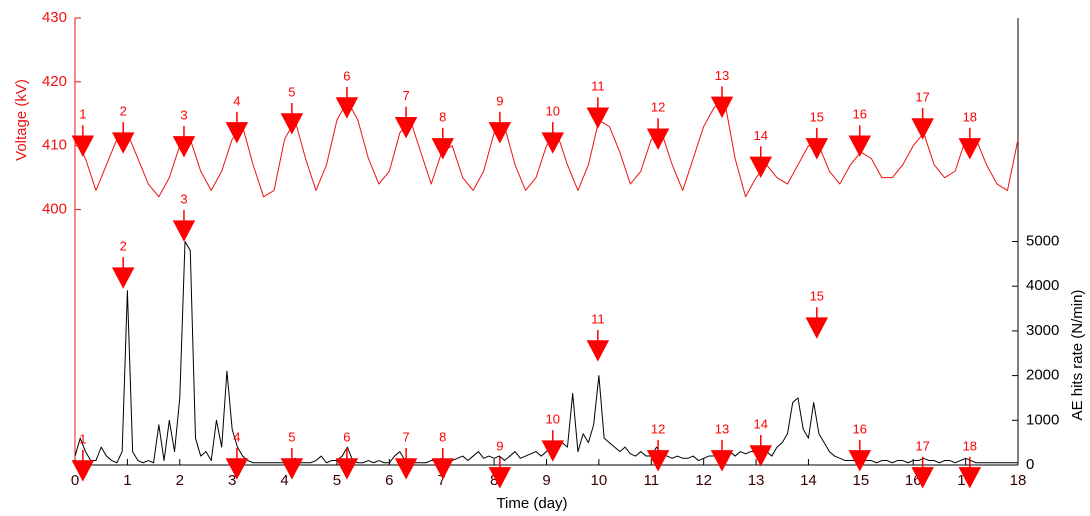 The width and height of the screenshot is (1090, 516). I want to click on x-tick-label: 6, so click(389, 480).